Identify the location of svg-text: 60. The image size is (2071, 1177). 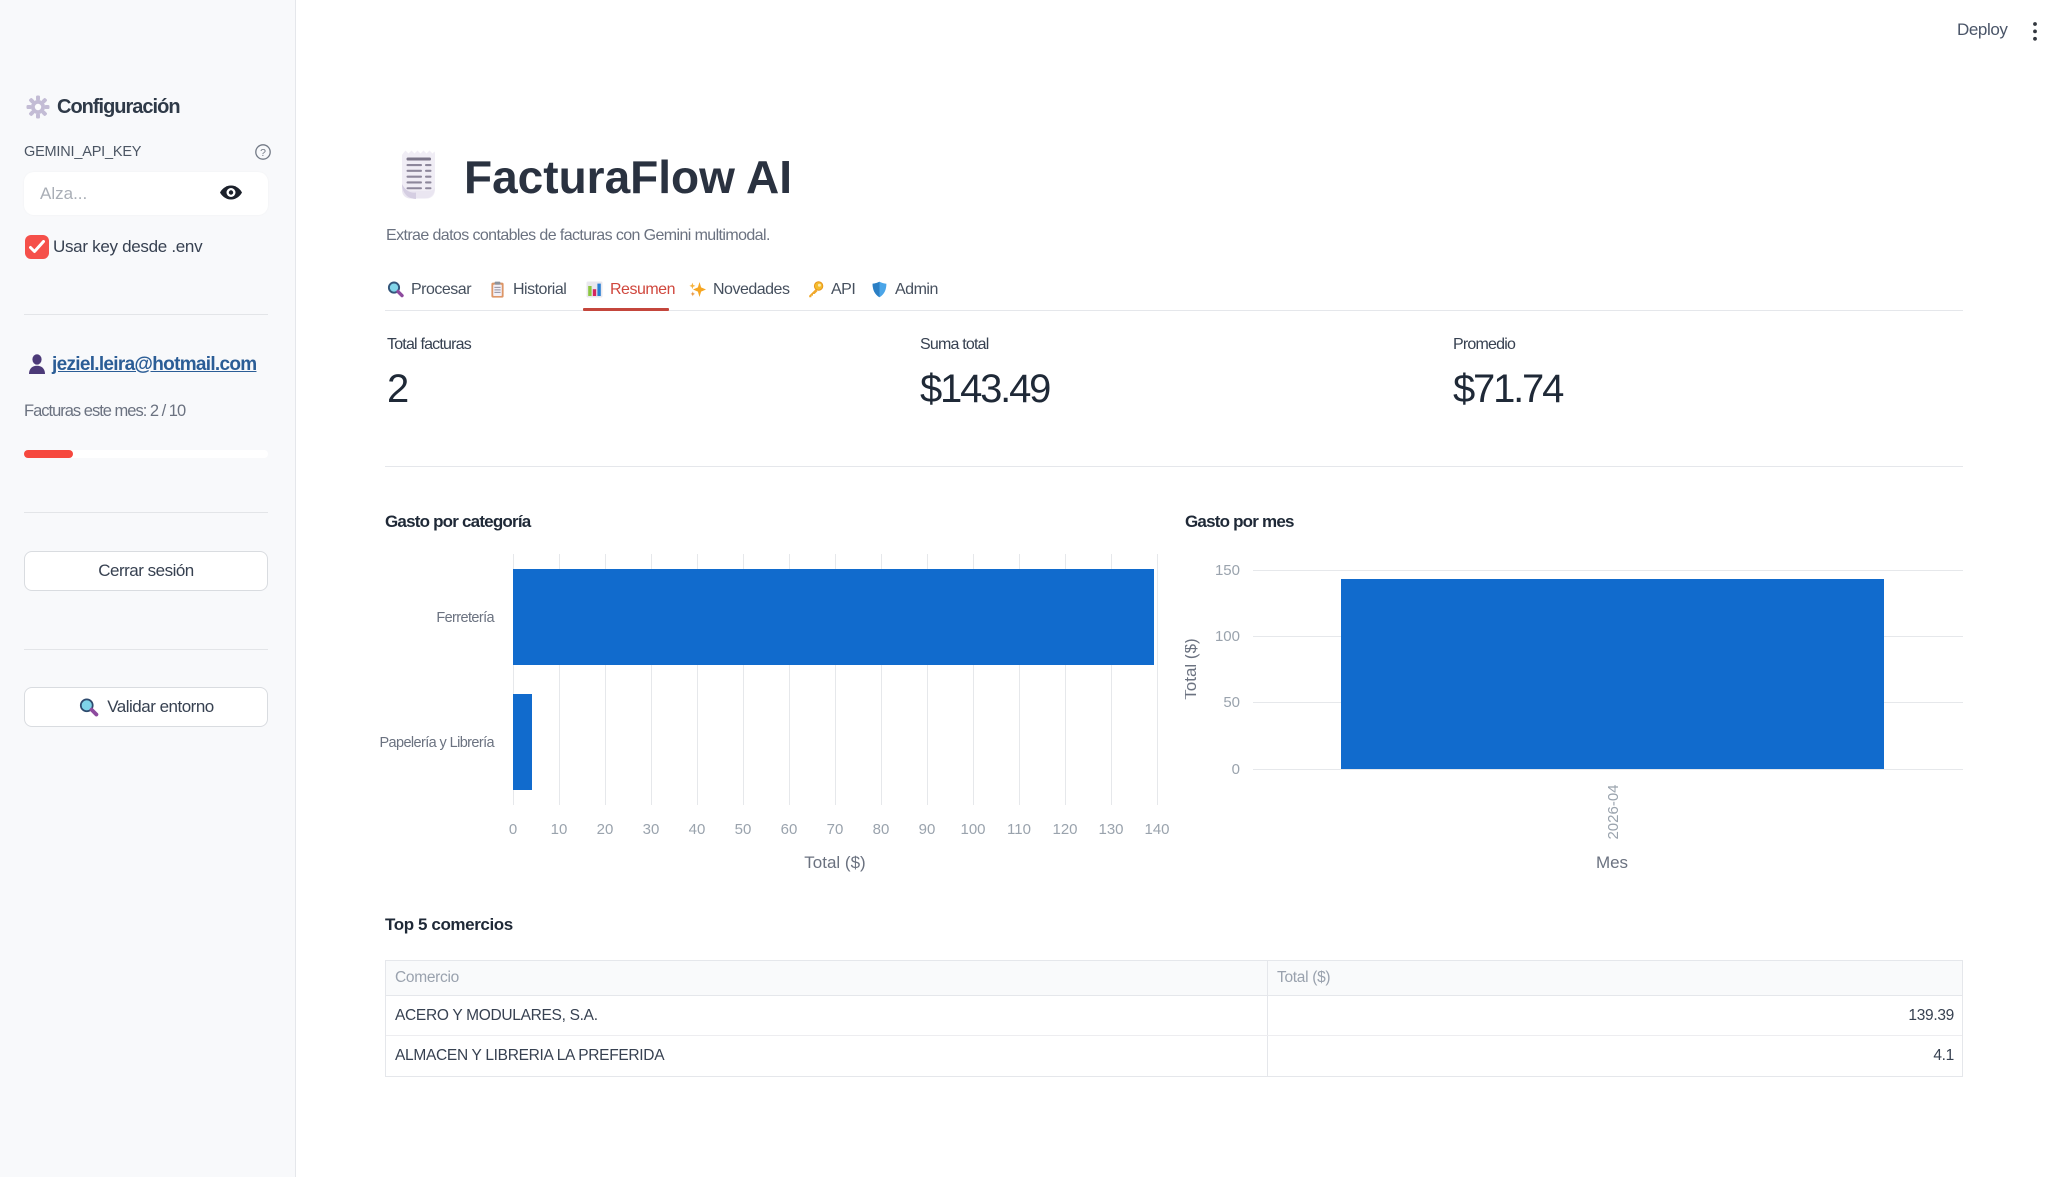
(789, 829).